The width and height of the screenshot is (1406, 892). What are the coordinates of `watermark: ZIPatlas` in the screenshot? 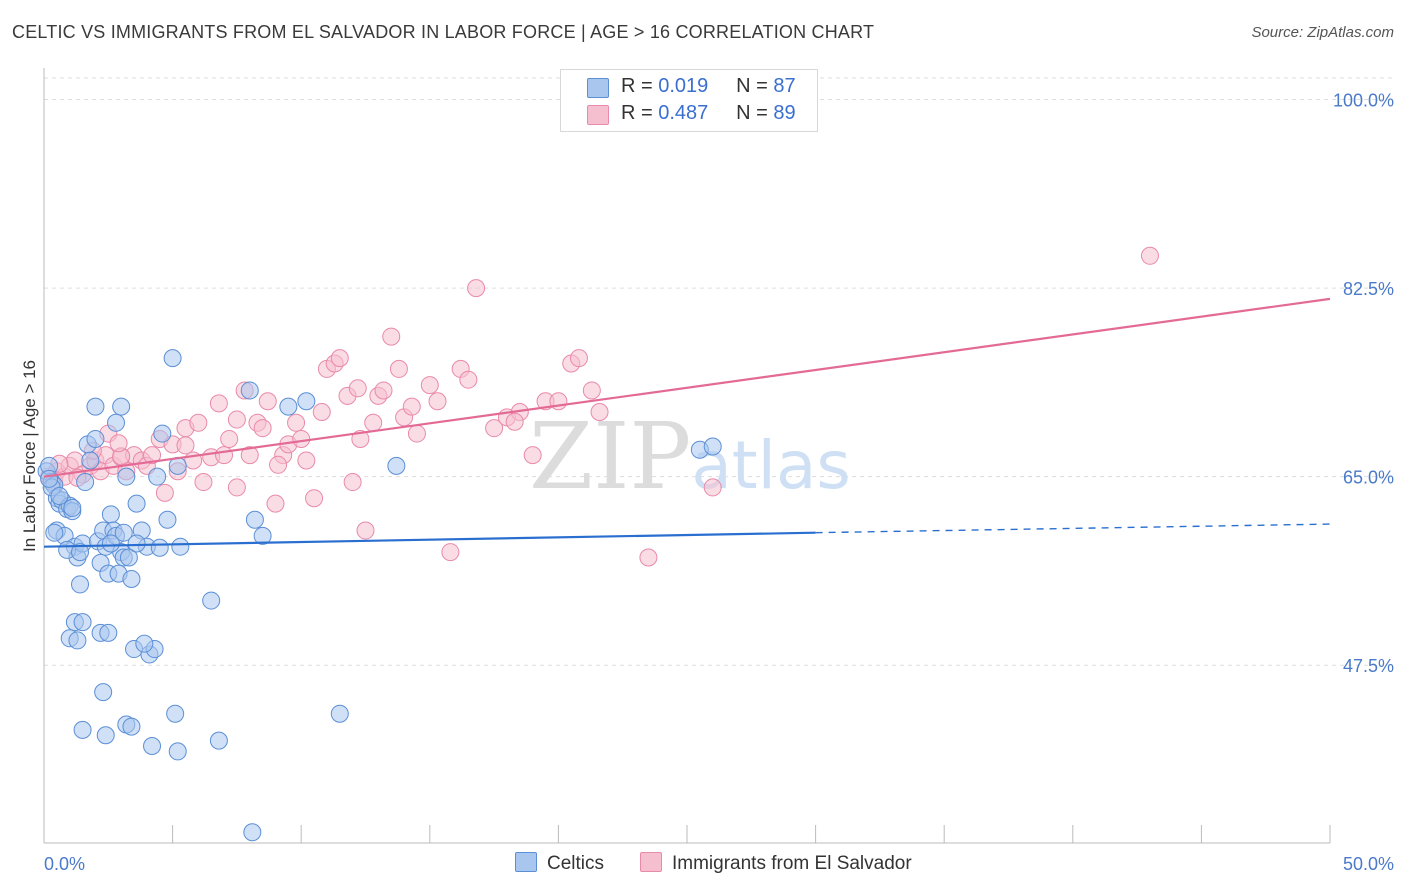 It's located at (690, 456).